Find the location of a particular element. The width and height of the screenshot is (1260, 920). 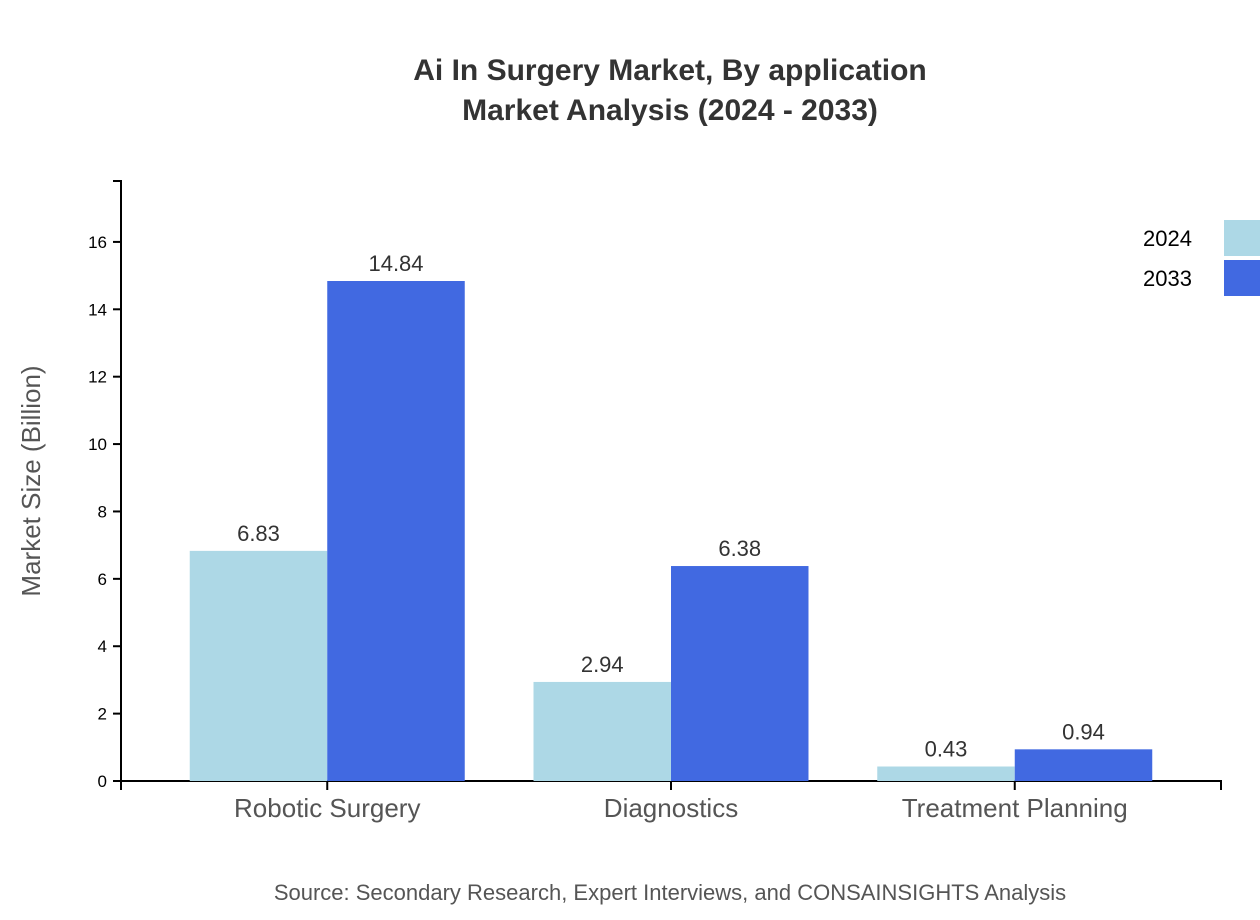

data-label: 0.94 is located at coordinates (1083, 731).